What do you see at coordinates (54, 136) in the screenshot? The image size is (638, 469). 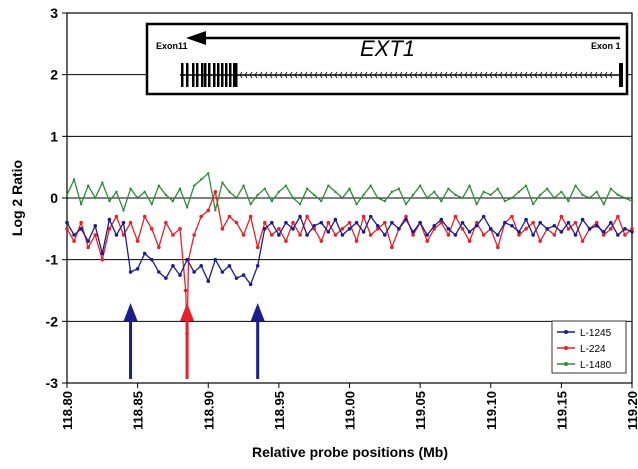 I see `y-tick-label: 1` at bounding box center [54, 136].